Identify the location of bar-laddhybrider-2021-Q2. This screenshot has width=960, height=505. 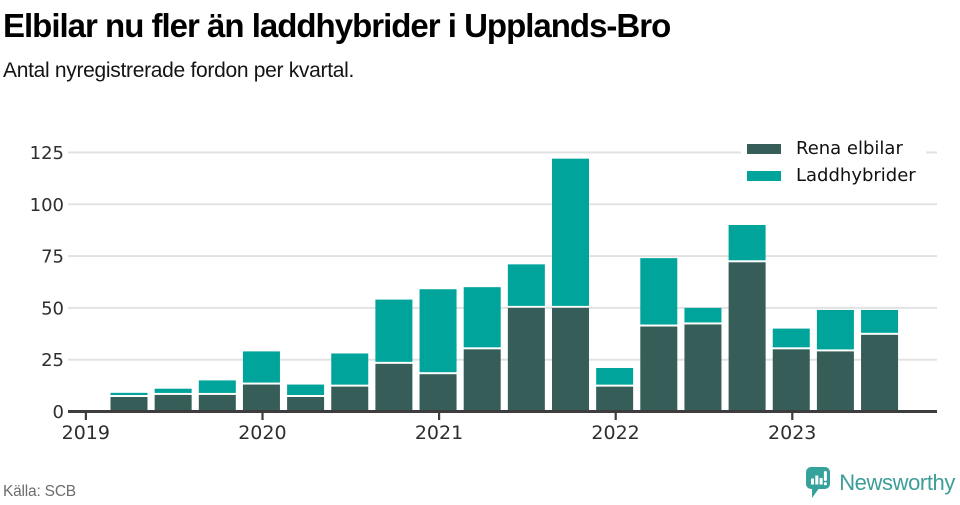
(482, 317).